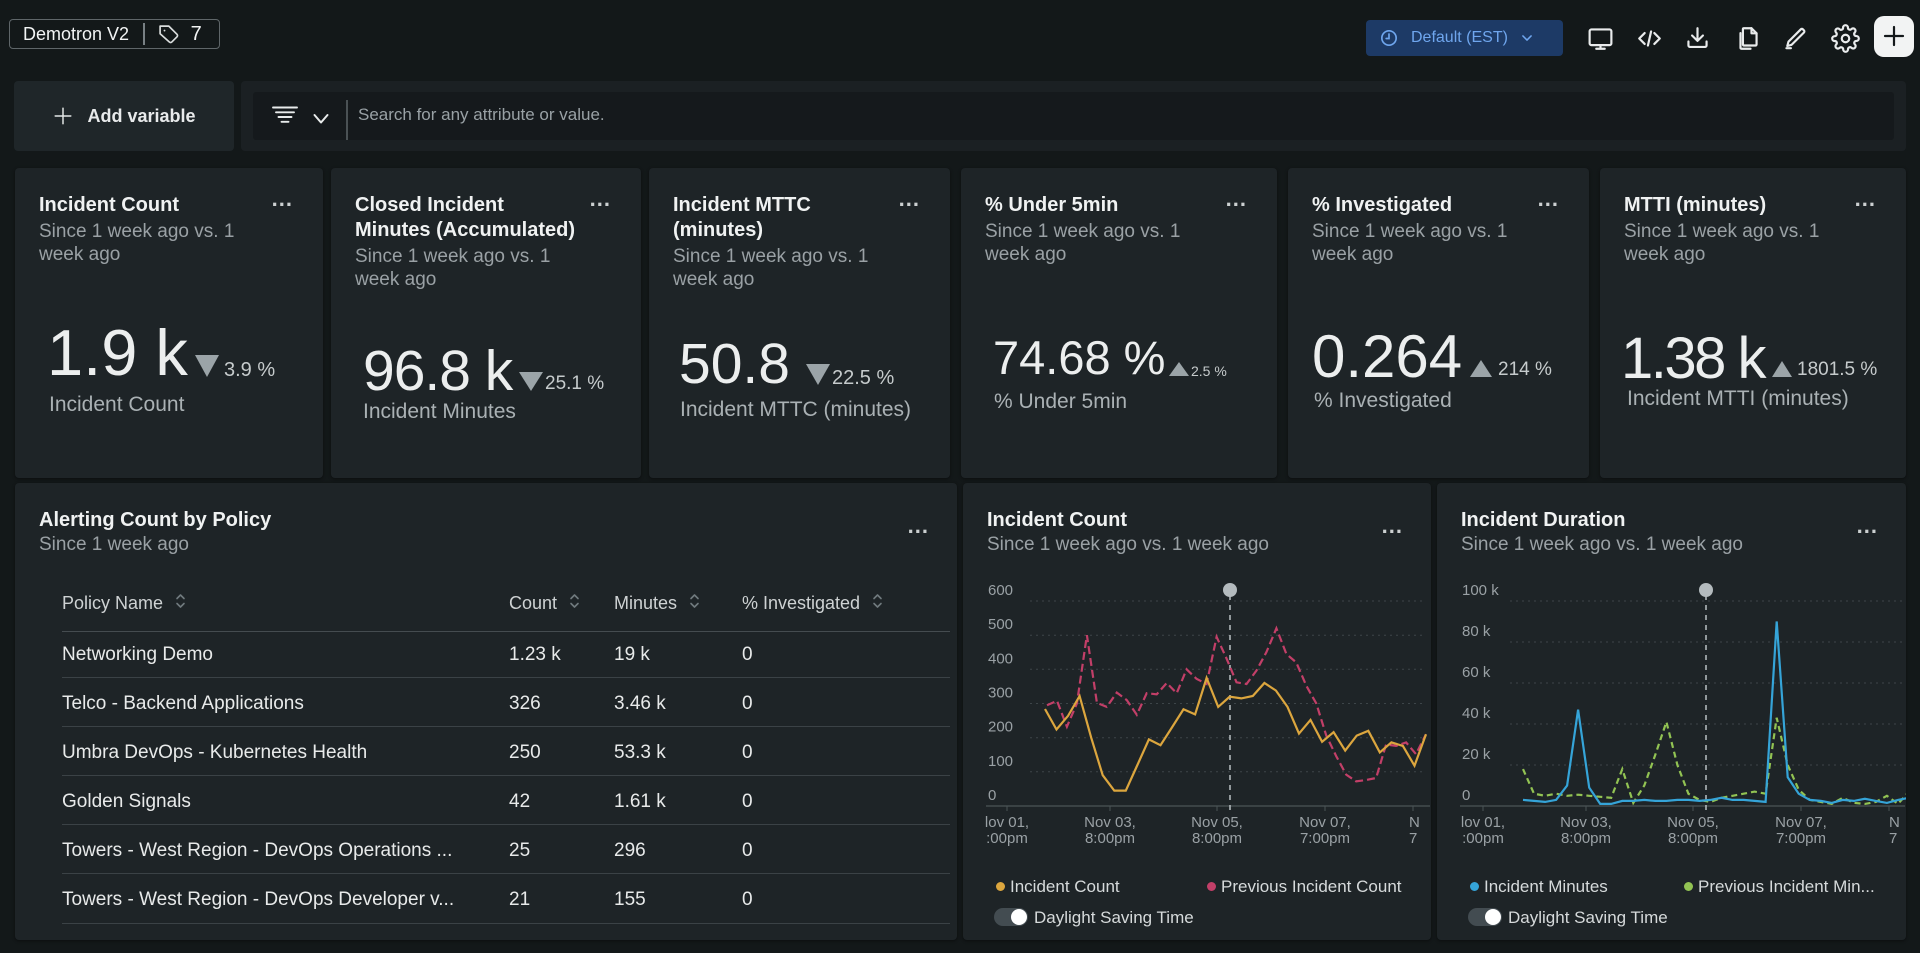 The image size is (1920, 953). Describe the element at coordinates (1000, 658) in the screenshot. I see `svg-text: 400` at that location.